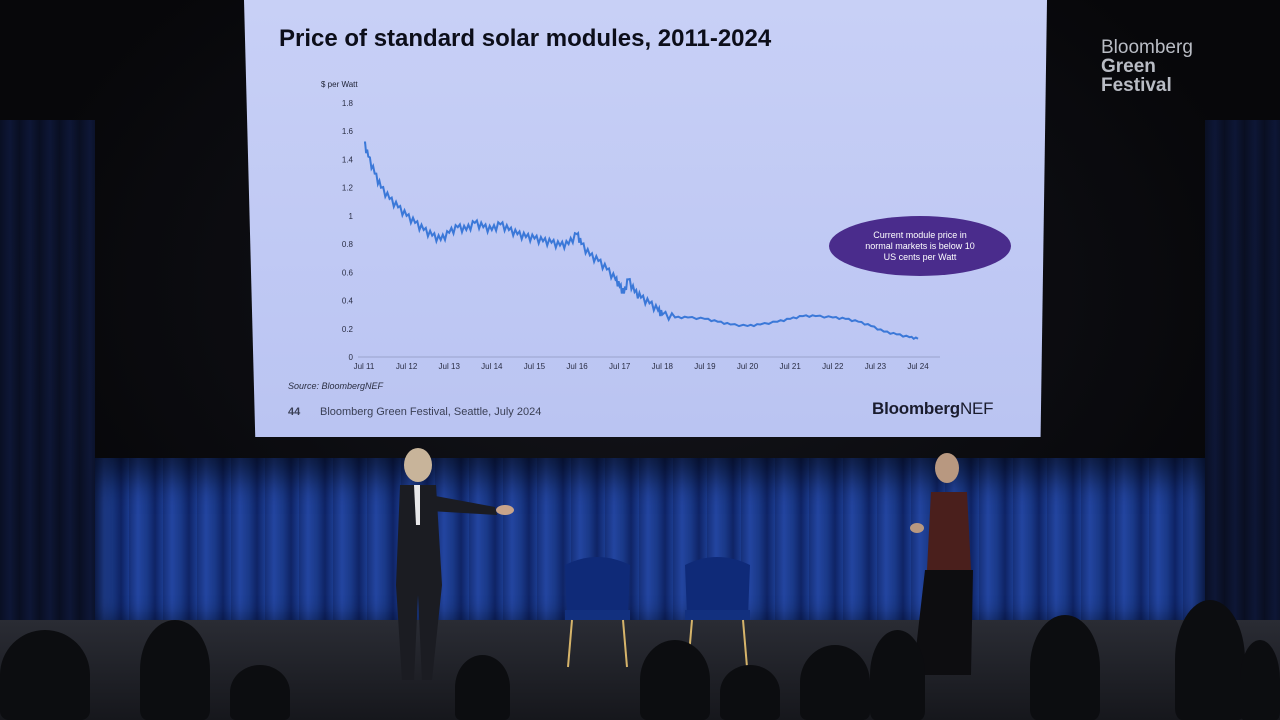 Image resolution: width=1280 pixels, height=720 pixels. I want to click on bnef-logo-bold: Bloomberg, so click(916, 408).